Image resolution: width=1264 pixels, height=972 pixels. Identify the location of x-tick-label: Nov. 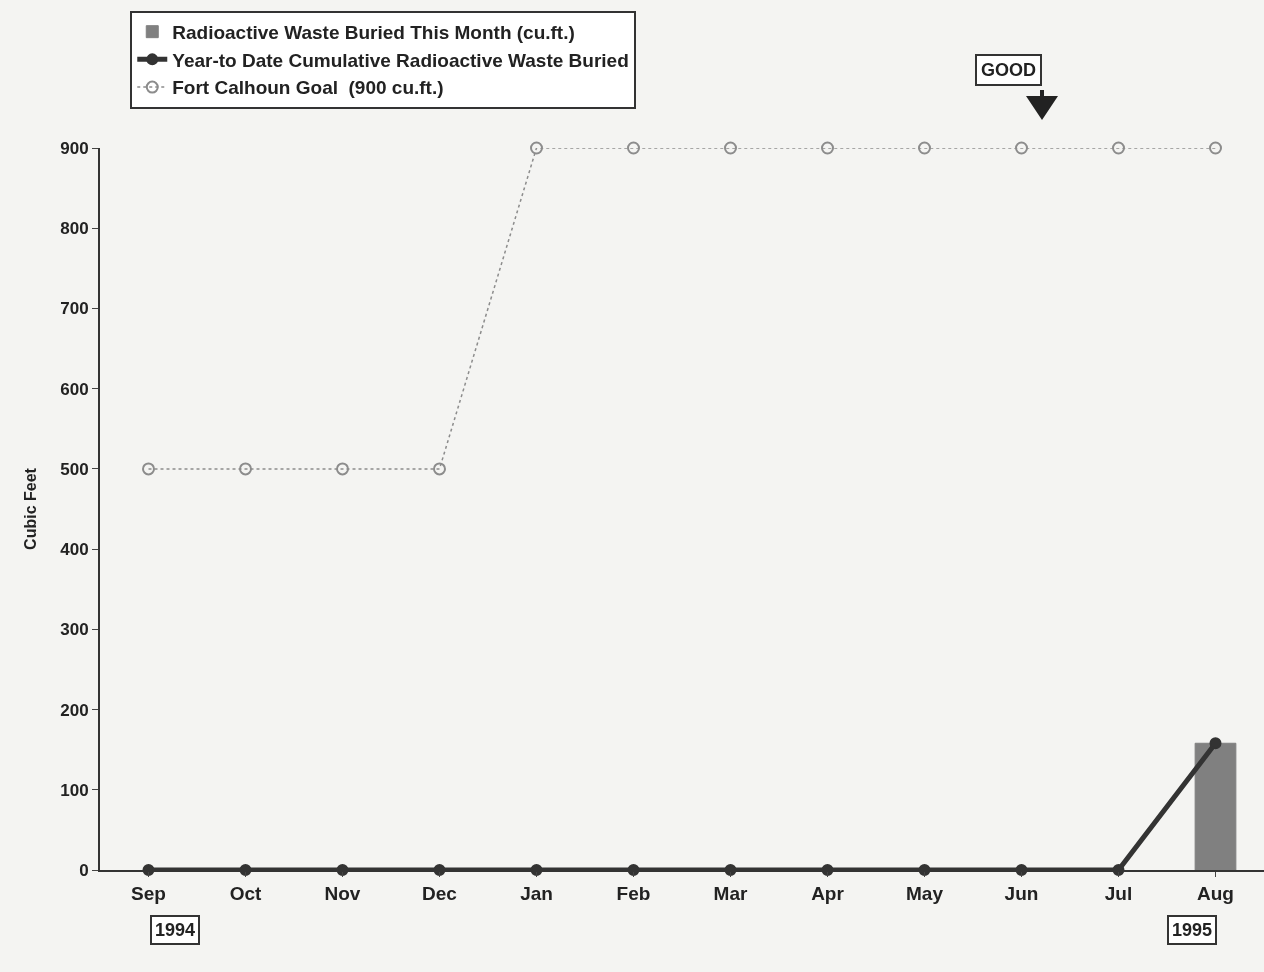
(342, 893).